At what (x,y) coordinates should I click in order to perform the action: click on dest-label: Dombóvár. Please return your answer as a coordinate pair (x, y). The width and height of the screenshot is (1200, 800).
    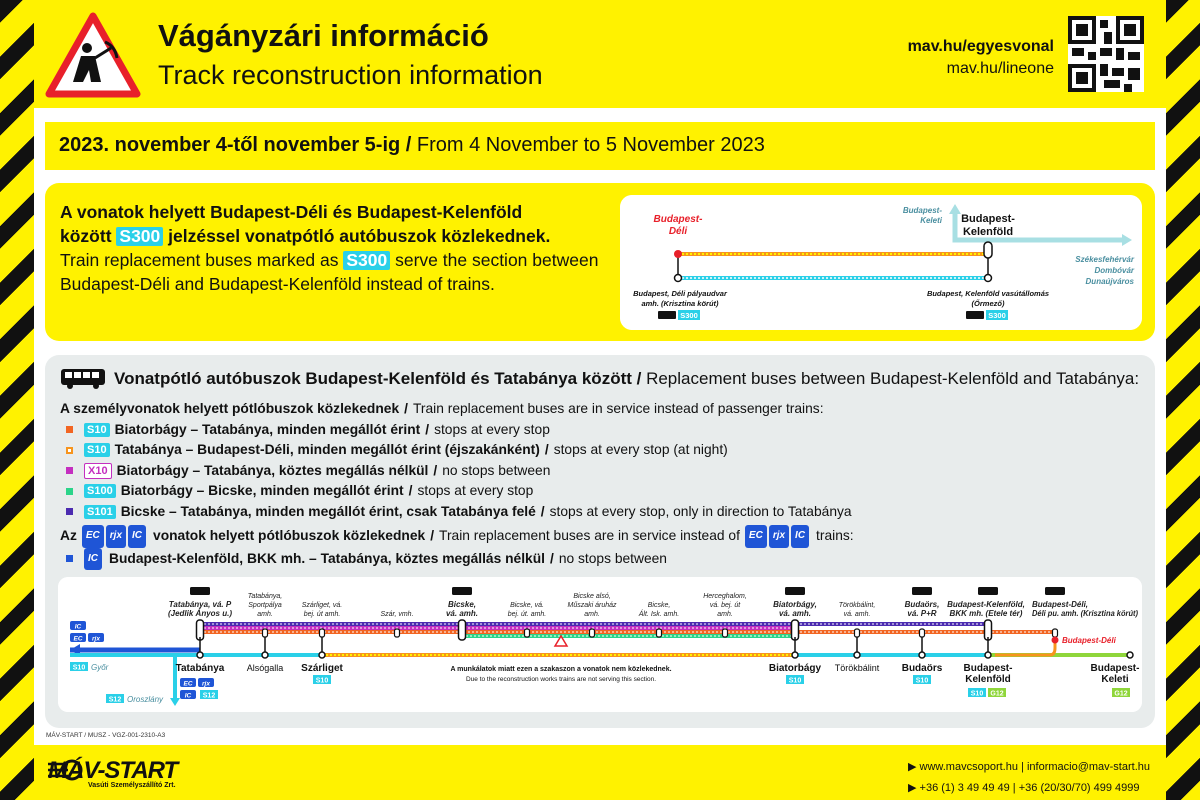
    Looking at the image, I should click on (1114, 270).